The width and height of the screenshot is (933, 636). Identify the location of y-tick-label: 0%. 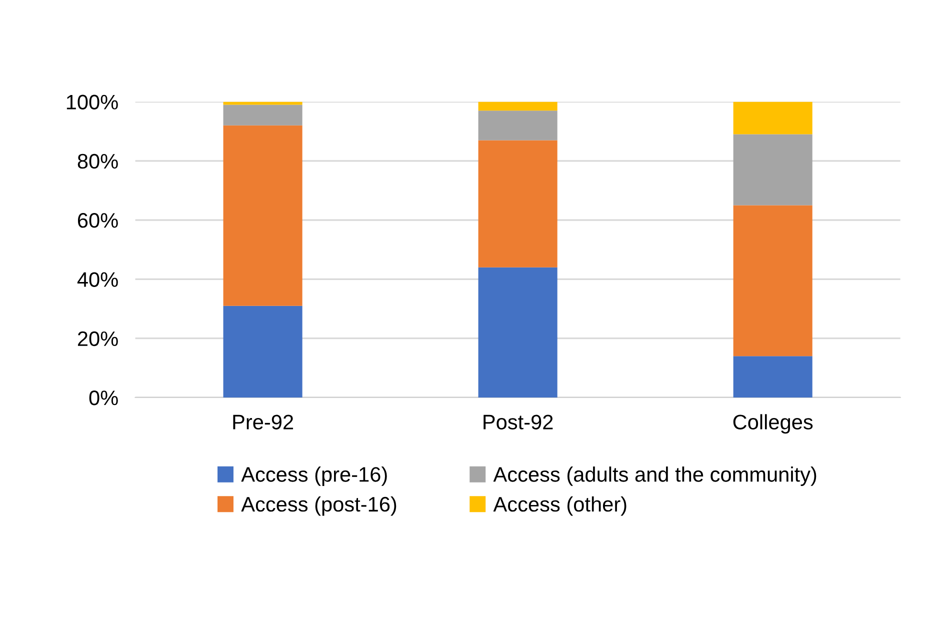
(103, 398).